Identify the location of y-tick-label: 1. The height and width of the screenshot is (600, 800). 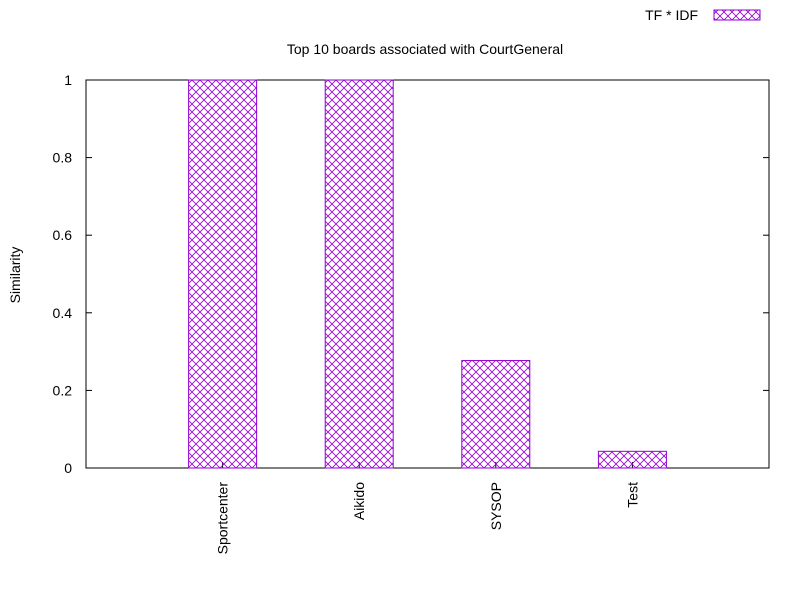
(68, 80).